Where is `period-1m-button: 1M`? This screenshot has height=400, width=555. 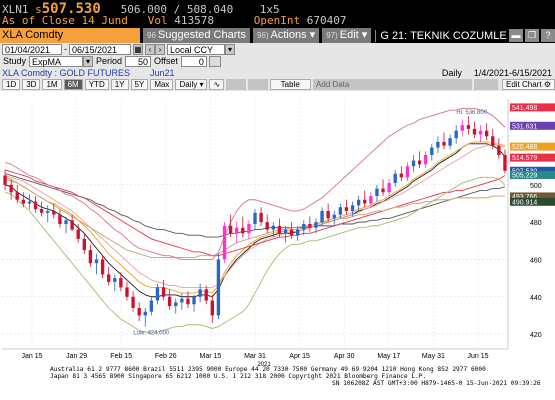 period-1m-button: 1M is located at coordinates (52, 84).